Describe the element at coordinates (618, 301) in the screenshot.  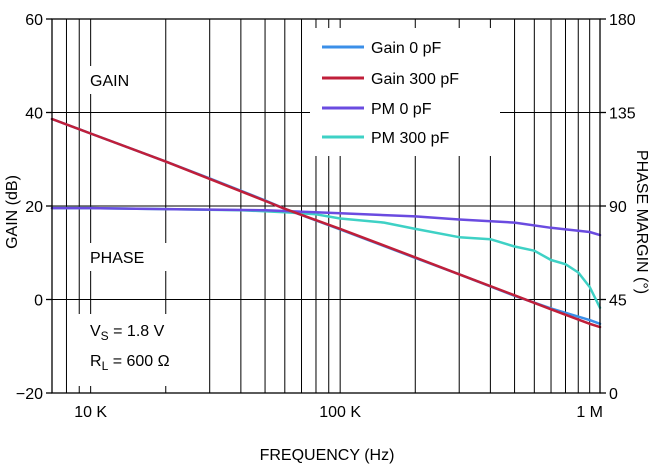
I see `y-tick-label-right: 45` at that location.